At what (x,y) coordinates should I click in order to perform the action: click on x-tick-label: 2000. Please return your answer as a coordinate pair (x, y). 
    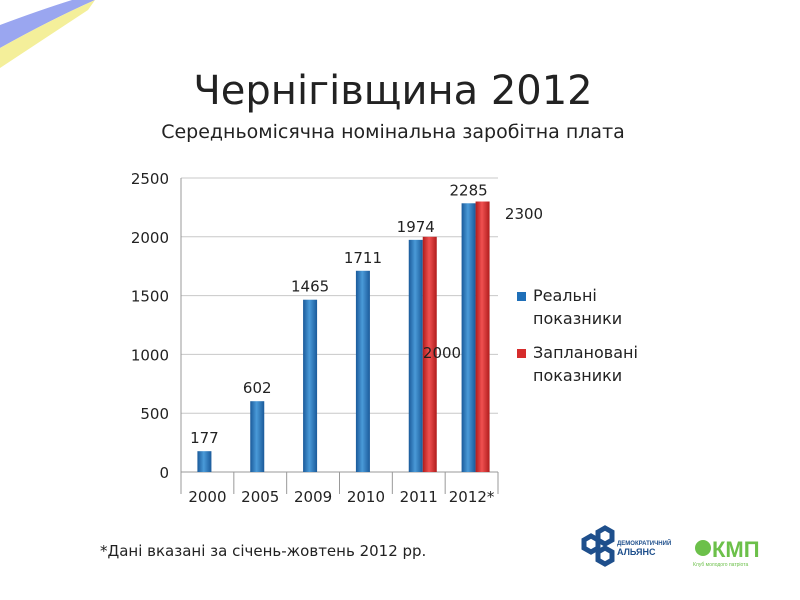
    Looking at the image, I should click on (207, 497).